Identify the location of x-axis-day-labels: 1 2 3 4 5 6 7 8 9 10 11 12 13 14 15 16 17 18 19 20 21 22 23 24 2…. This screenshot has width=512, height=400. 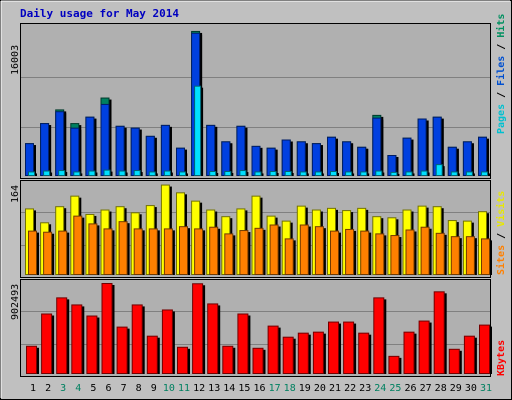
(261, 388).